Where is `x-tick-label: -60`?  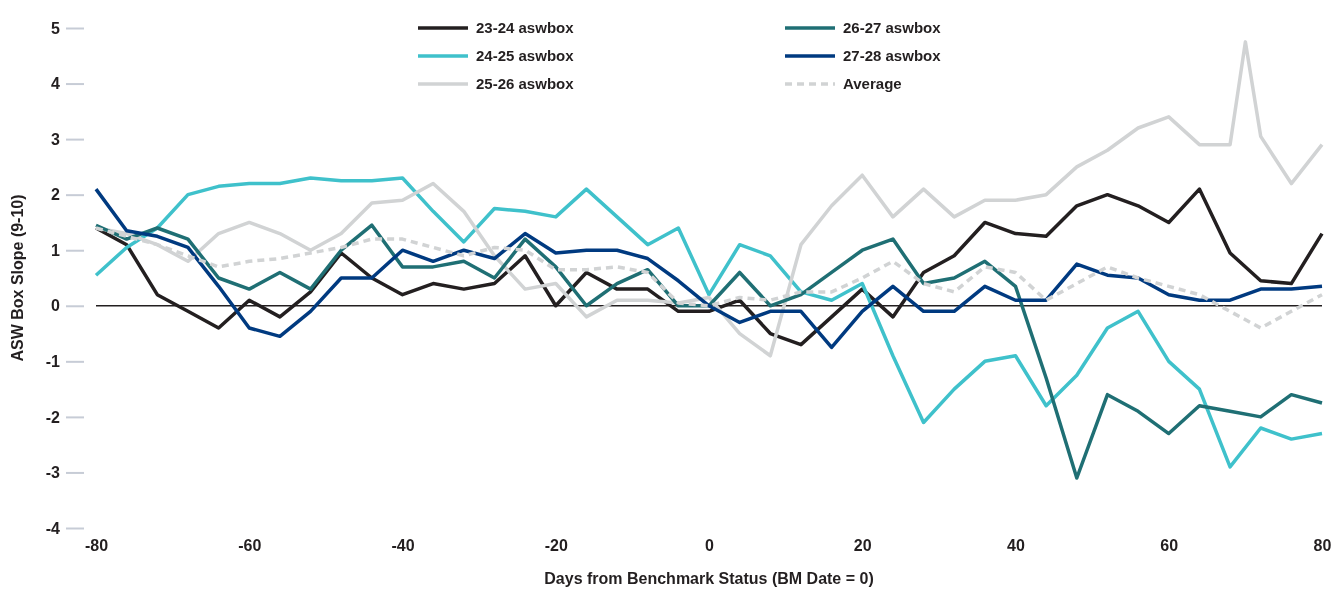
x-tick-label: -60 is located at coordinates (250, 546).